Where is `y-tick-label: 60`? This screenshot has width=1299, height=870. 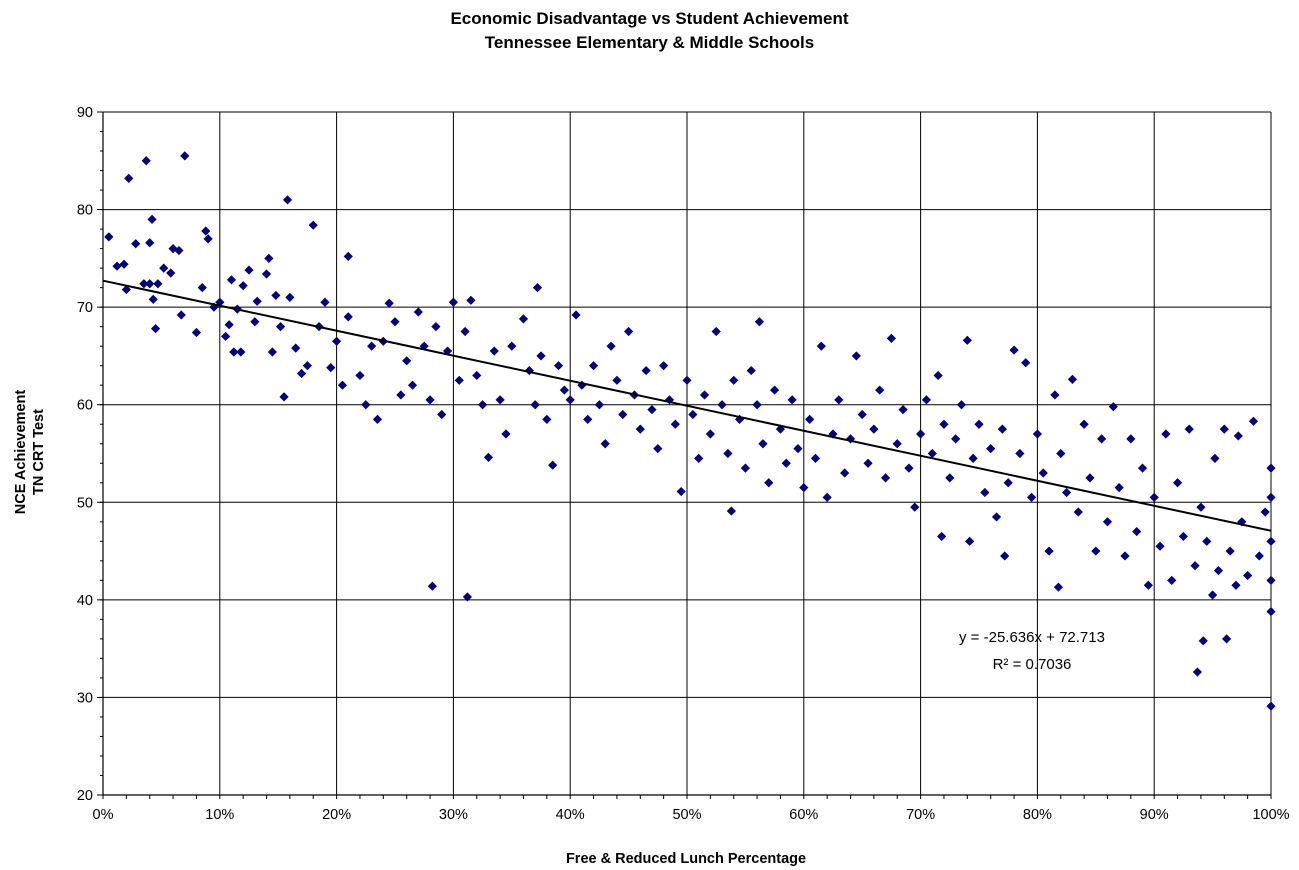 y-tick-label: 60 is located at coordinates (85, 406).